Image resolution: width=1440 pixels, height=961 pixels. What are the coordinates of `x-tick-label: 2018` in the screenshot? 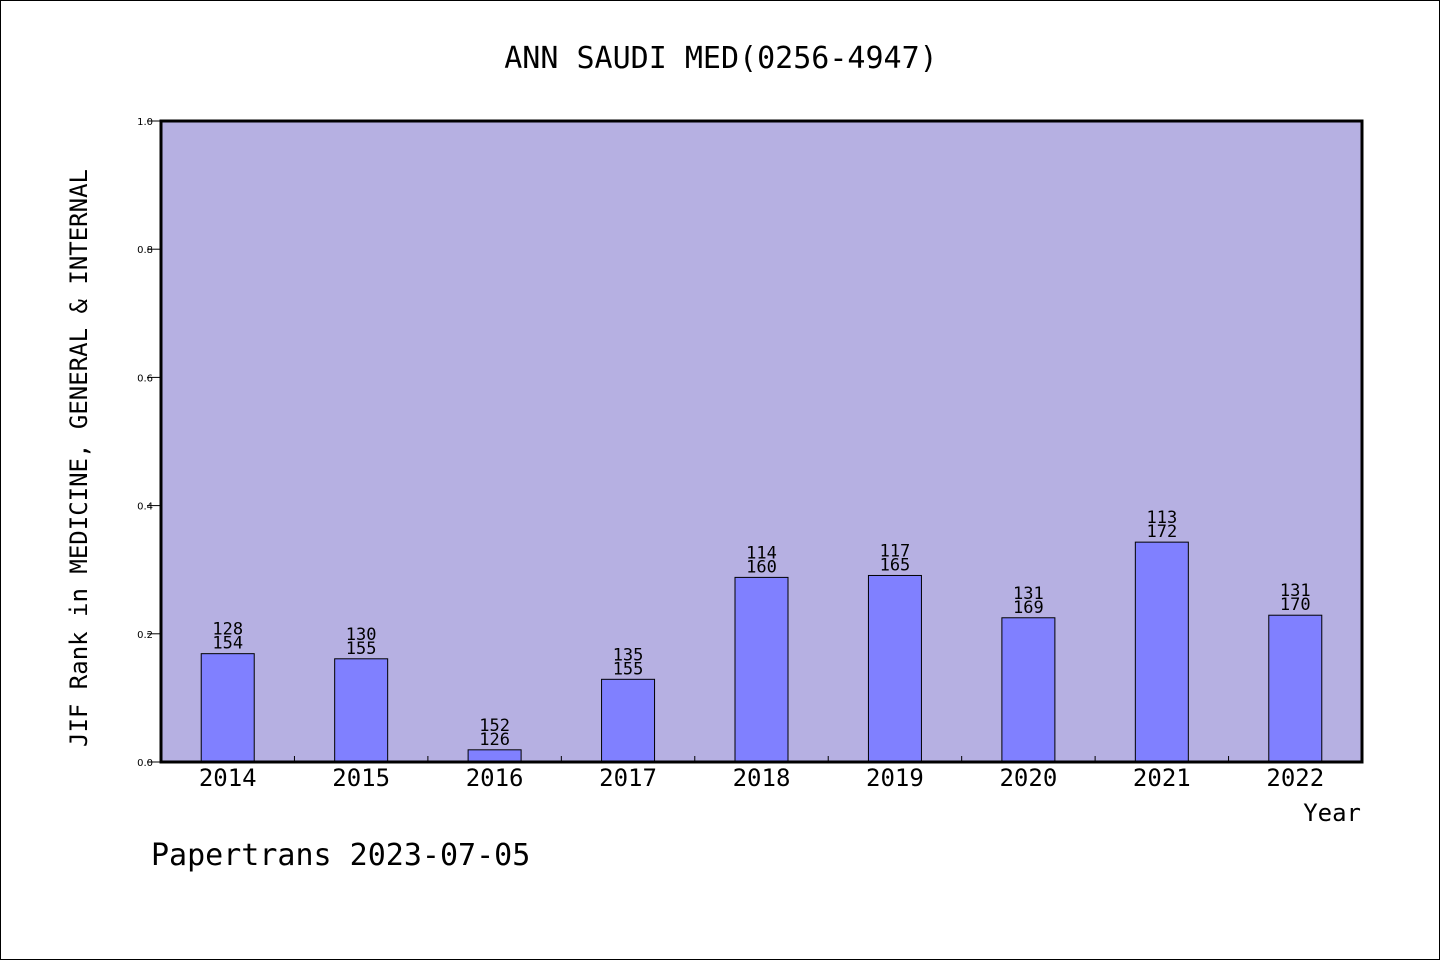 It's located at (762, 778).